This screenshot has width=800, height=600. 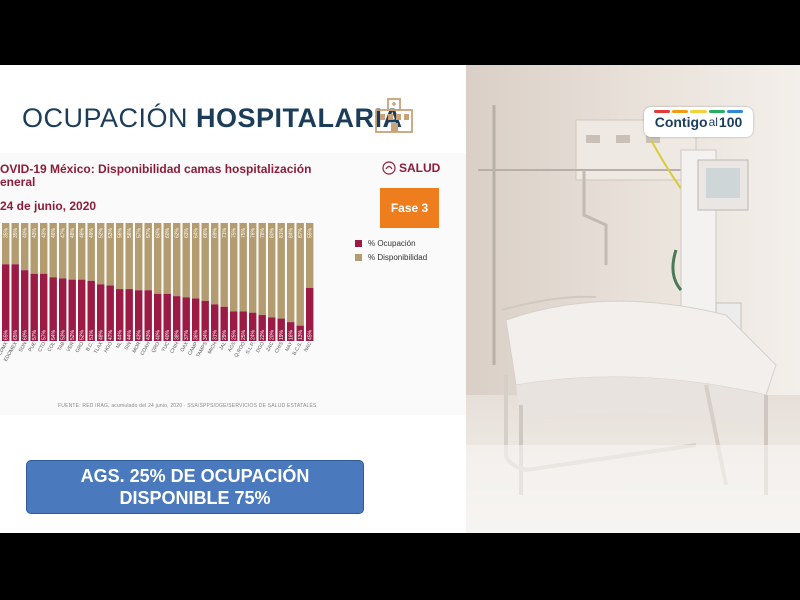 What do you see at coordinates (178, 334) in the screenshot?
I see `label-ocupacion-CHIH: 38%` at bounding box center [178, 334].